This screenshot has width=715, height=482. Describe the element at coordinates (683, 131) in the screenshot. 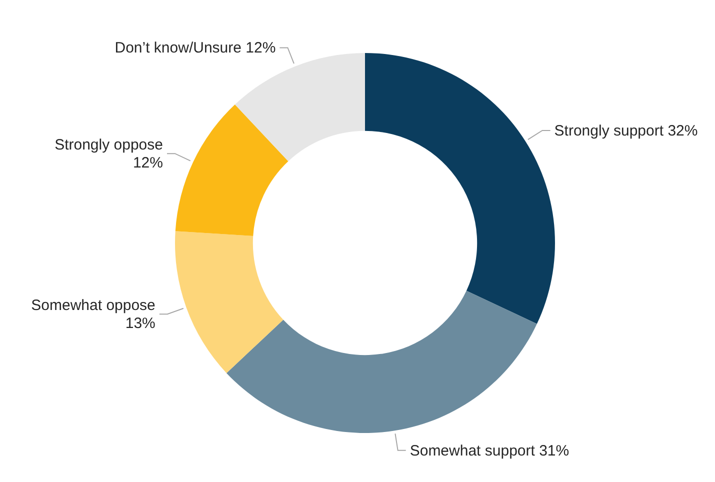

I see `data-label: 32%` at that location.